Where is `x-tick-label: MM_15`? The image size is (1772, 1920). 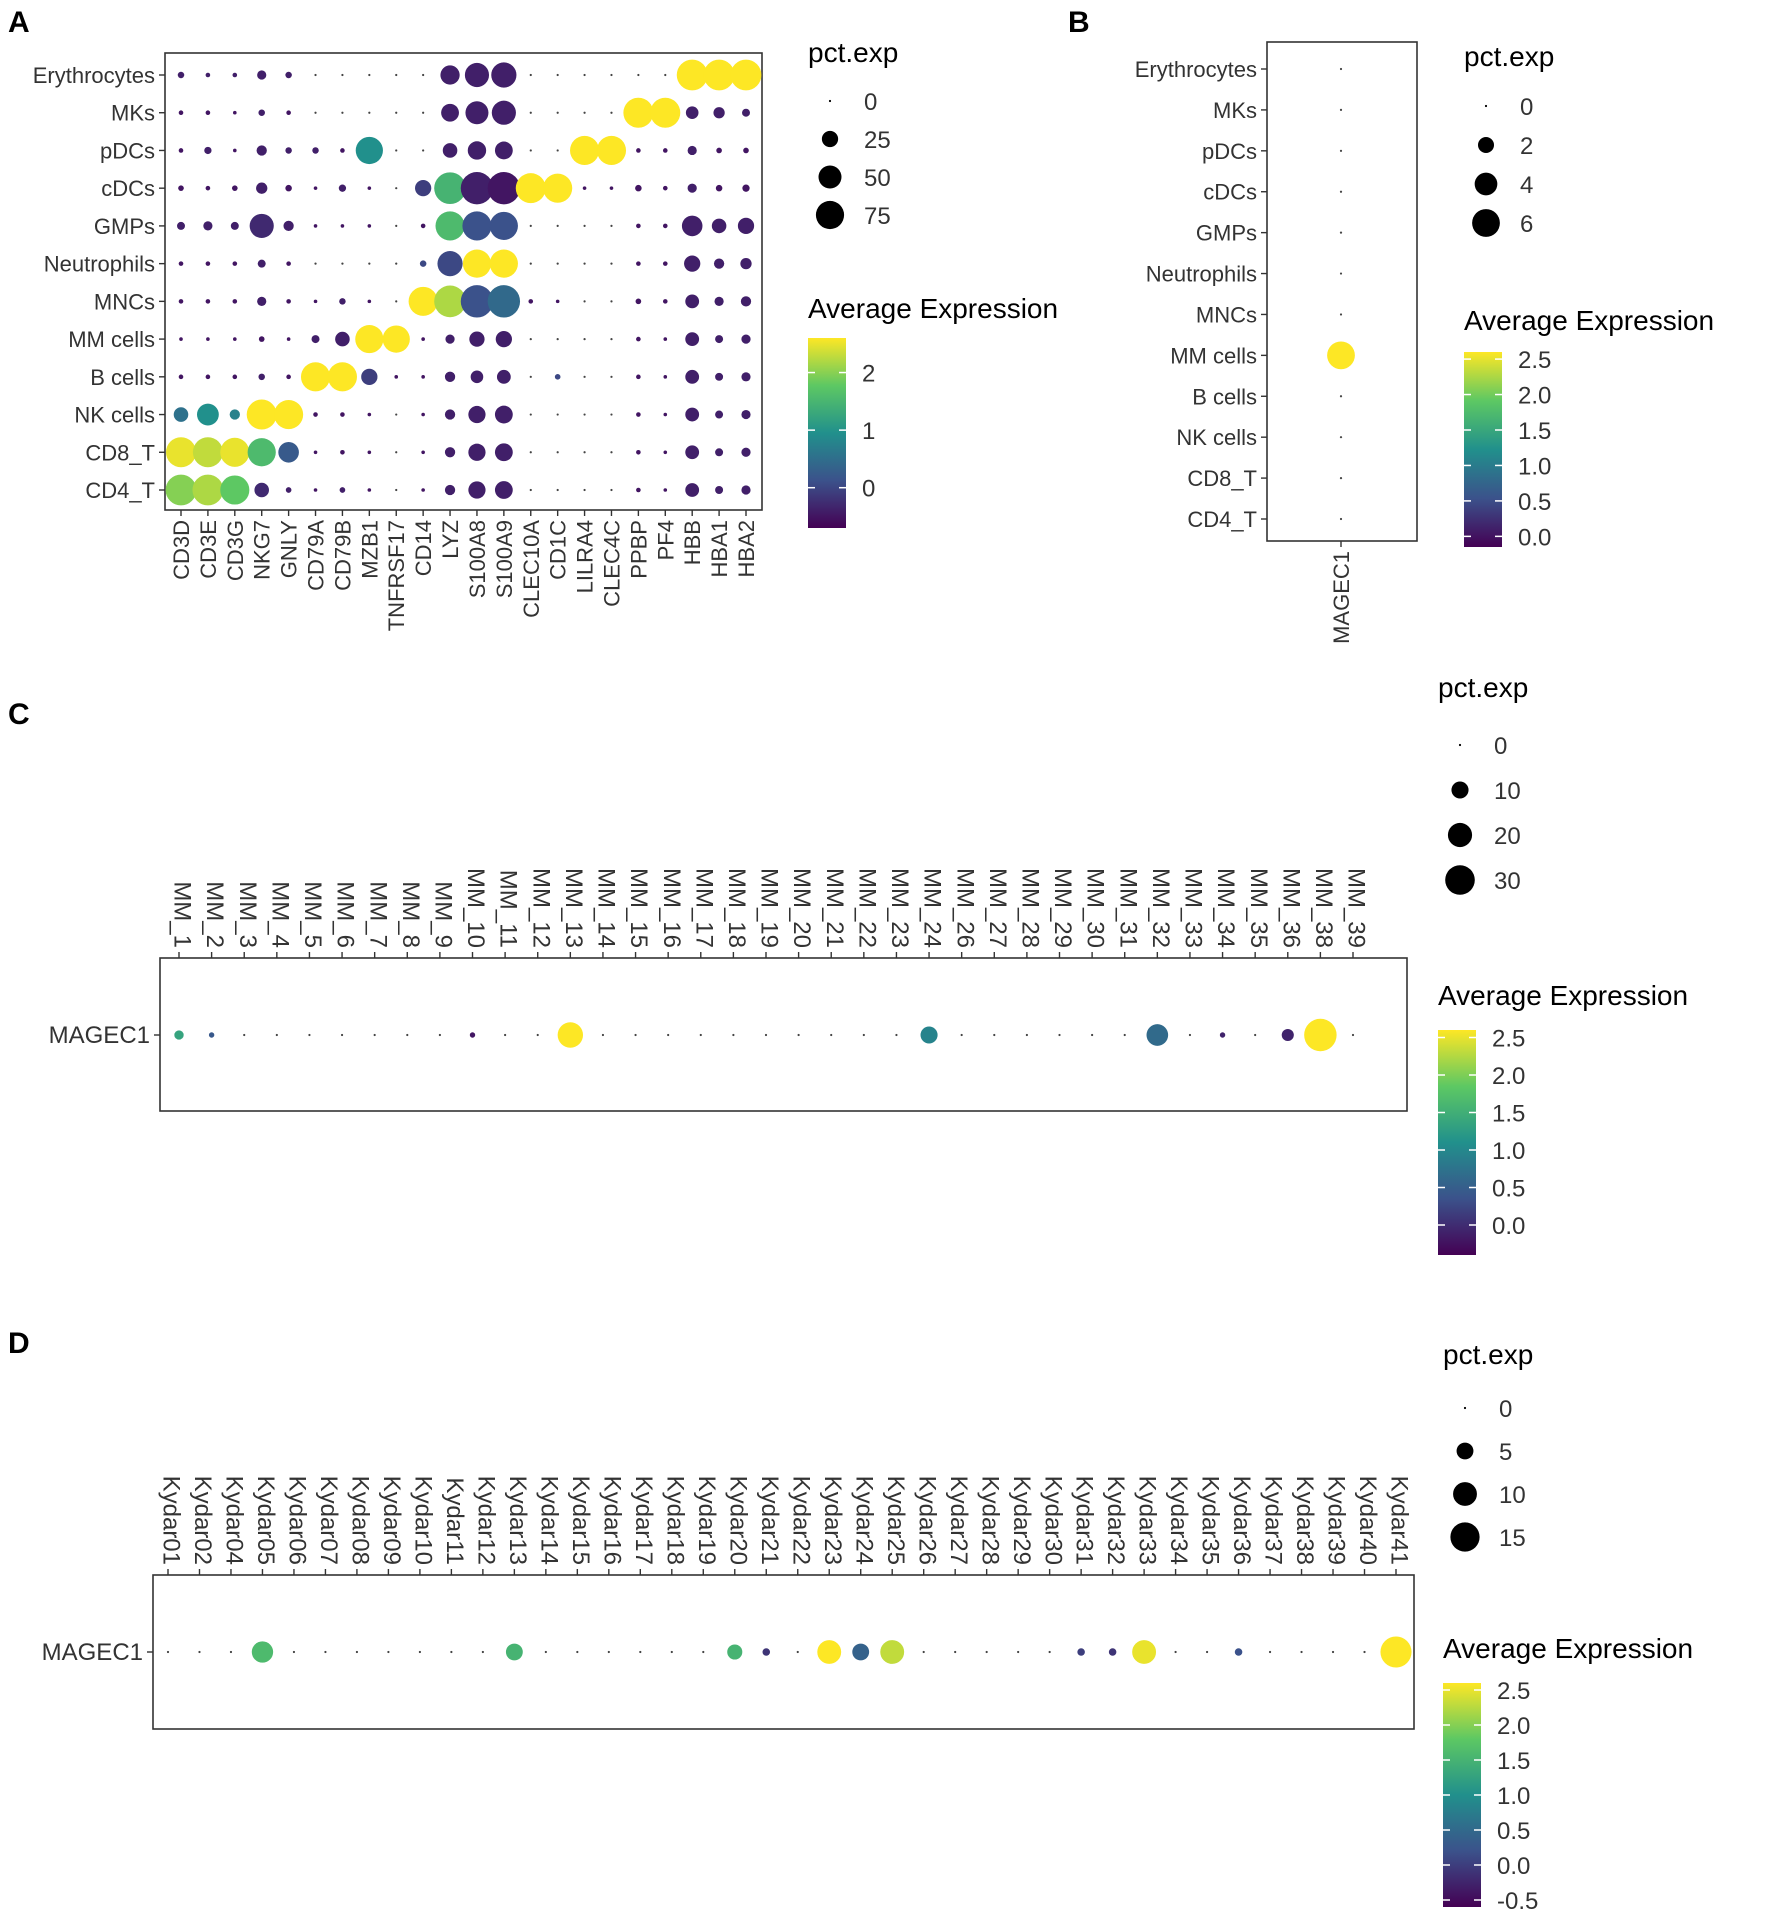 x-tick-label: MM_15 is located at coordinates (638, 908).